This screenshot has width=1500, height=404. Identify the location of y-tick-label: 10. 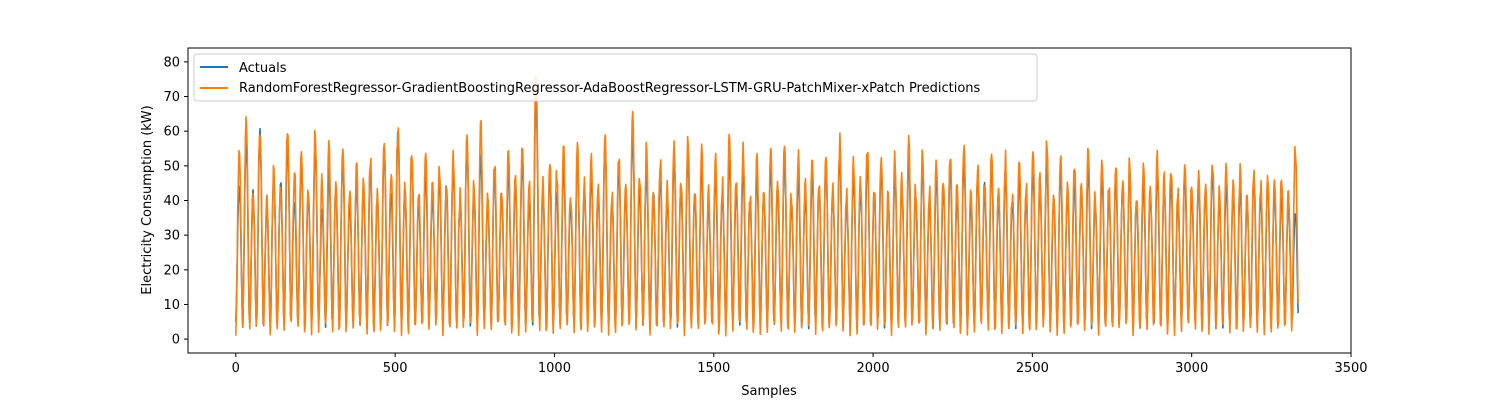
(171, 305).